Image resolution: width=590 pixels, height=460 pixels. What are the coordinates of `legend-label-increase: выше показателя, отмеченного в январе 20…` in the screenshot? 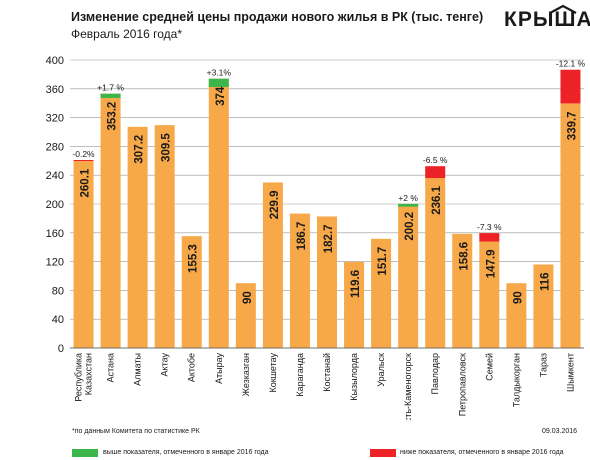 It's located at (186, 452).